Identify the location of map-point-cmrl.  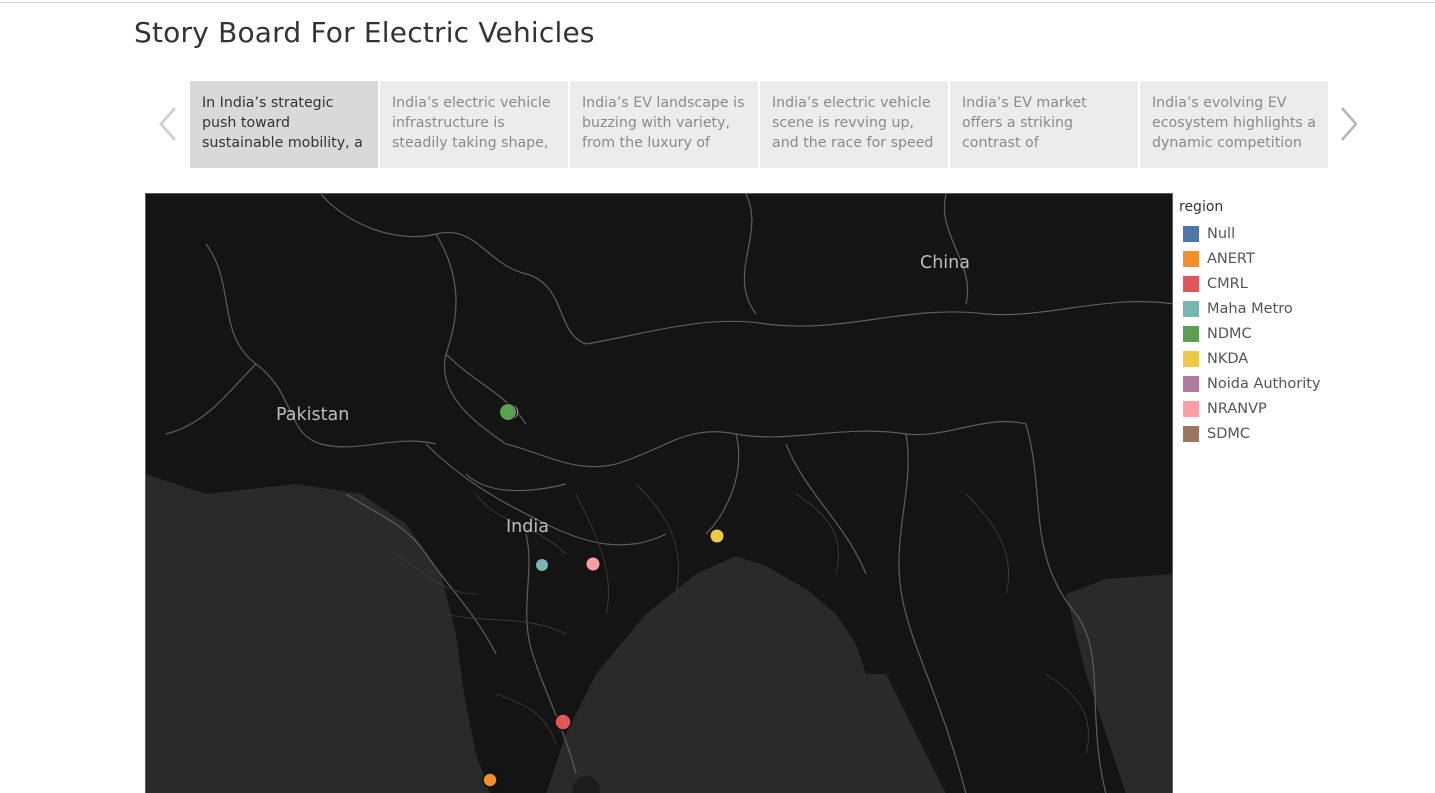
(563, 722).